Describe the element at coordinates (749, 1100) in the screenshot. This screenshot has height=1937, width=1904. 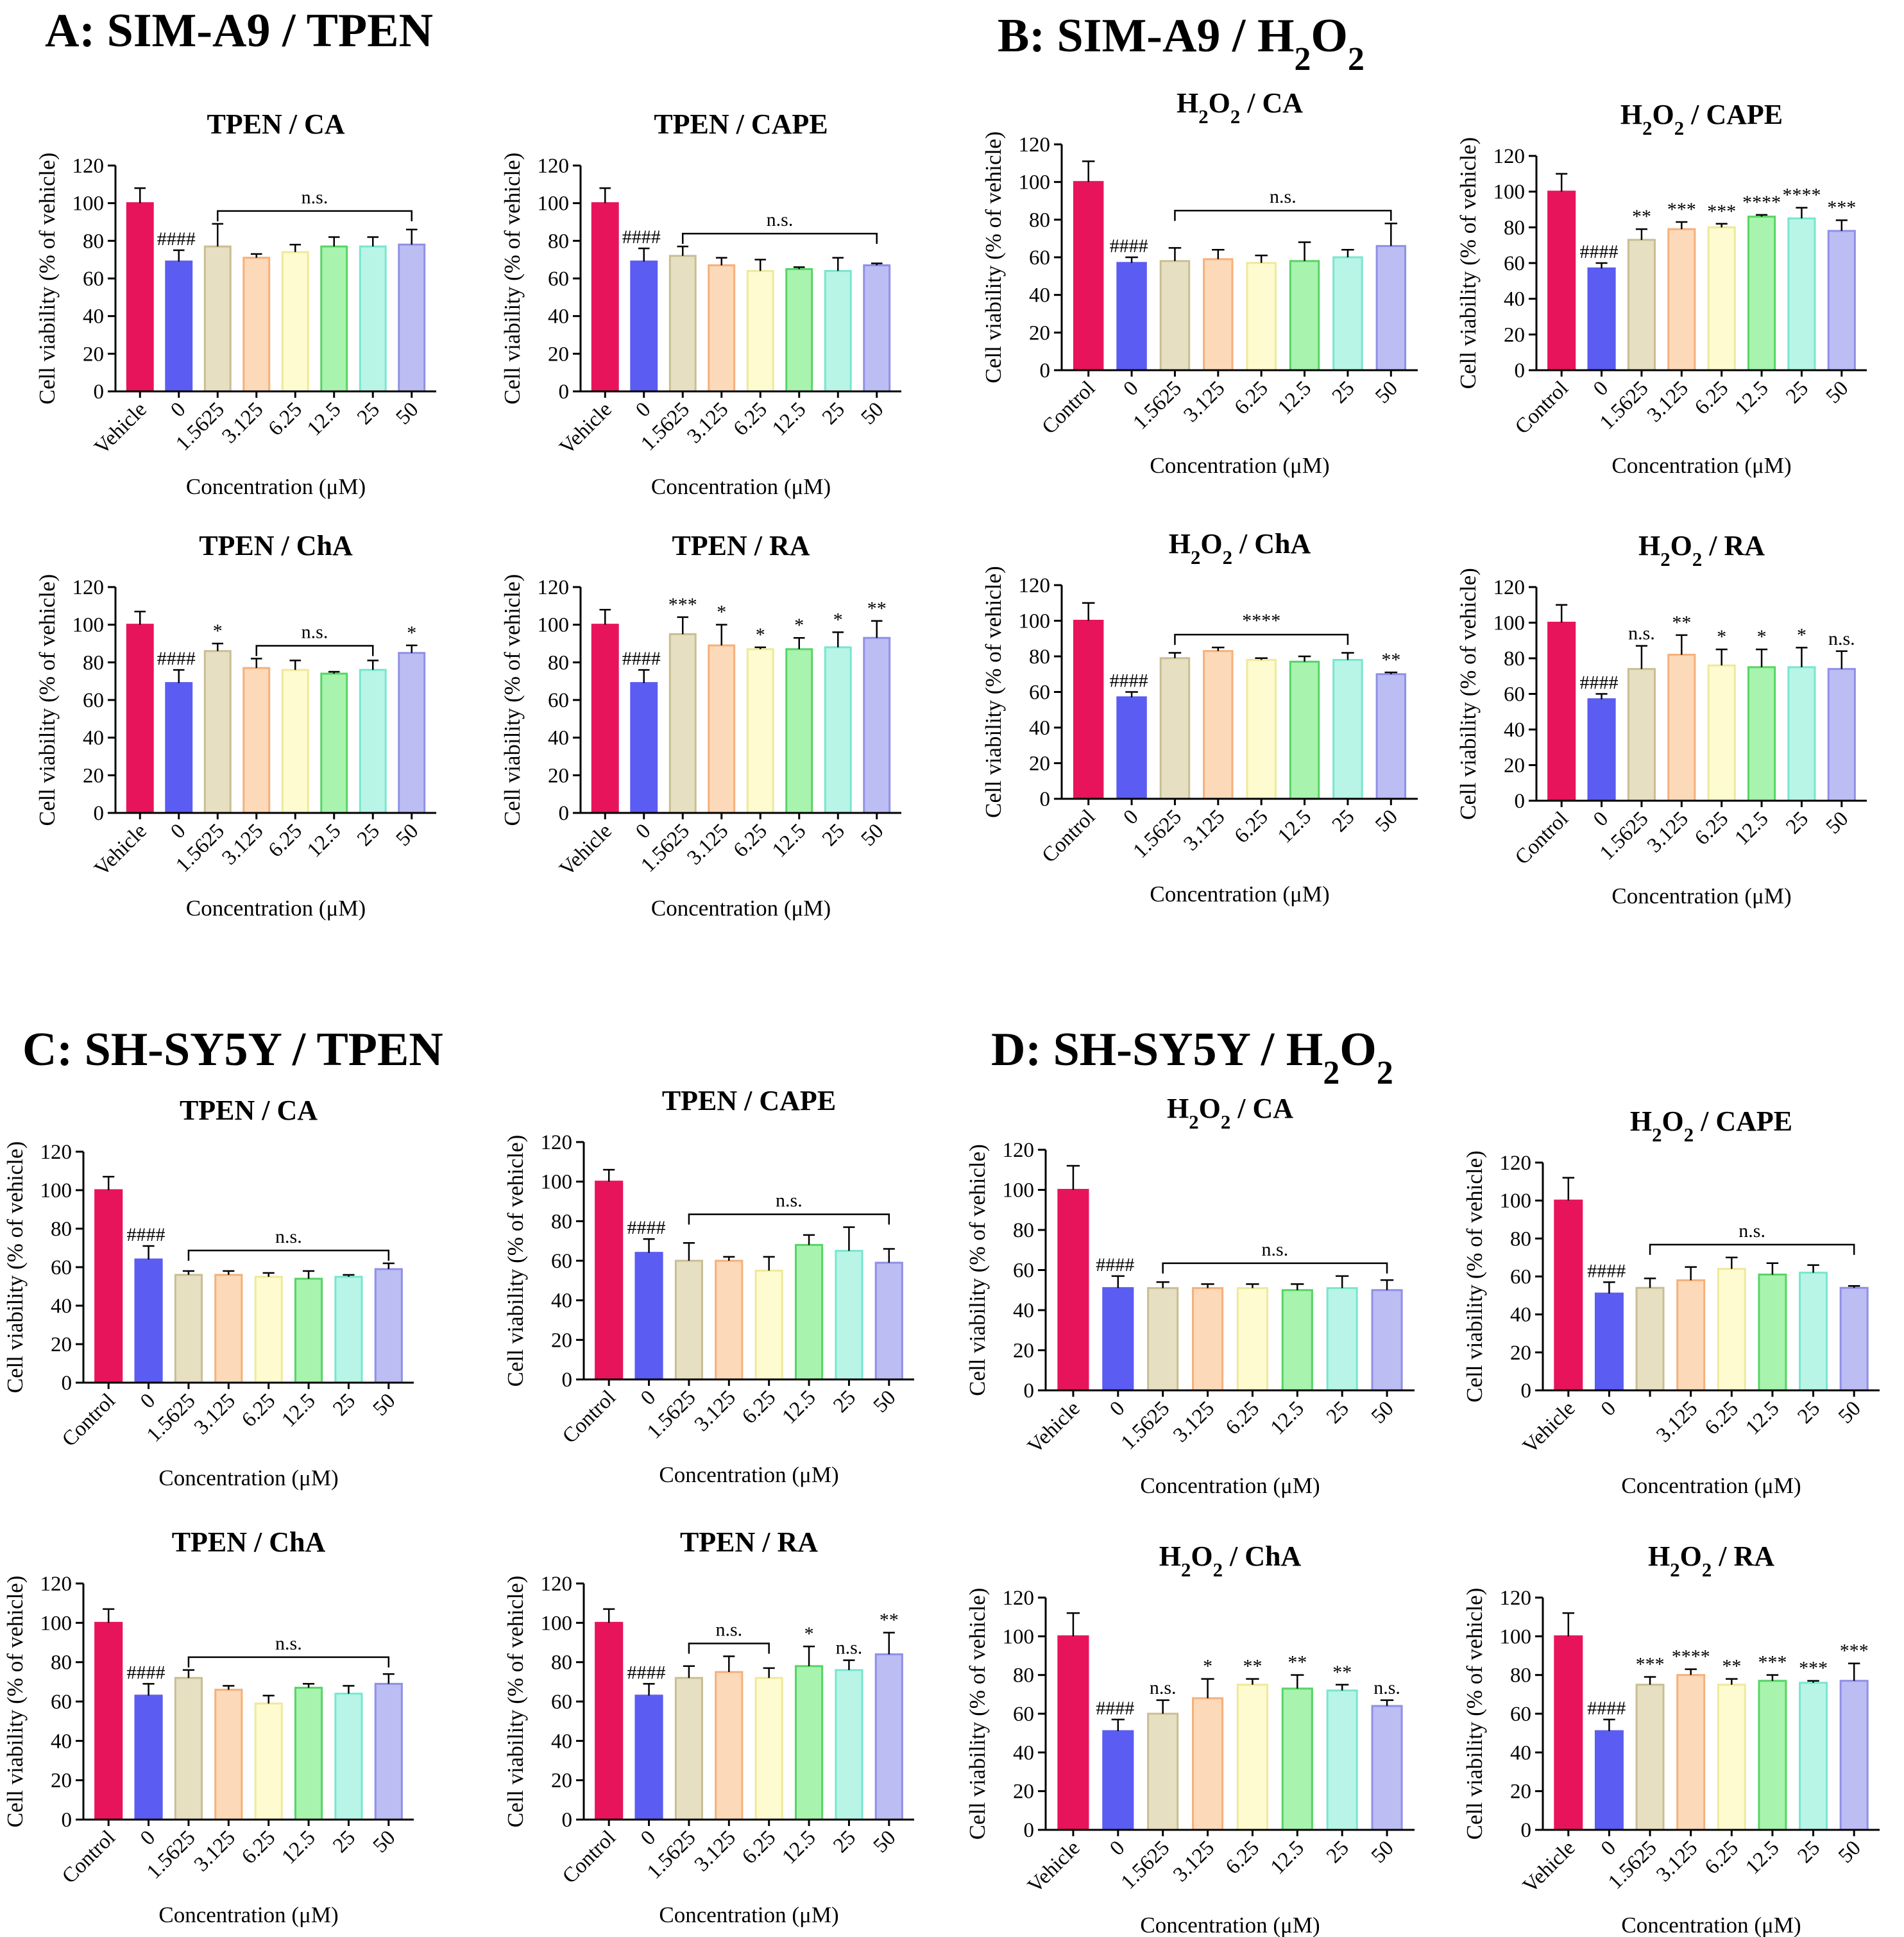
I see `panel-title: TPEN / CAPE` at that location.